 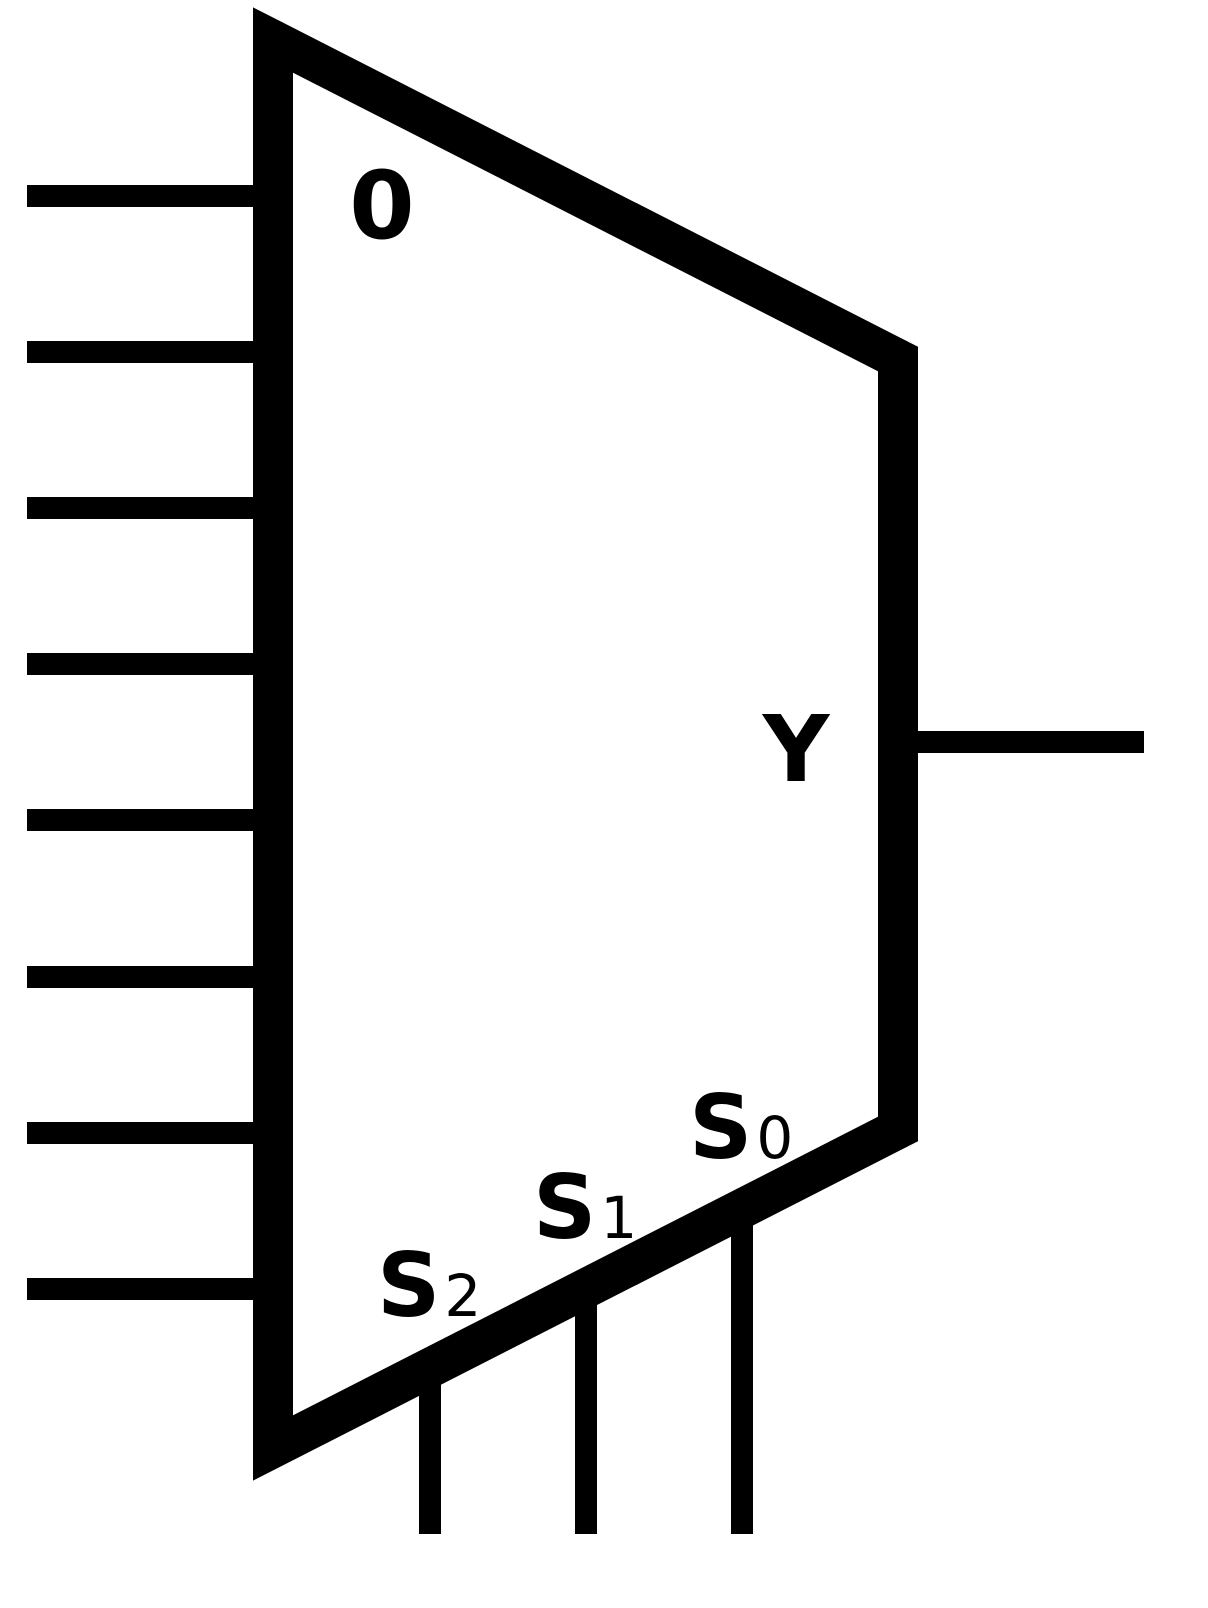 I want to click on select-label-s2: S2, so click(x=429, y=1285).